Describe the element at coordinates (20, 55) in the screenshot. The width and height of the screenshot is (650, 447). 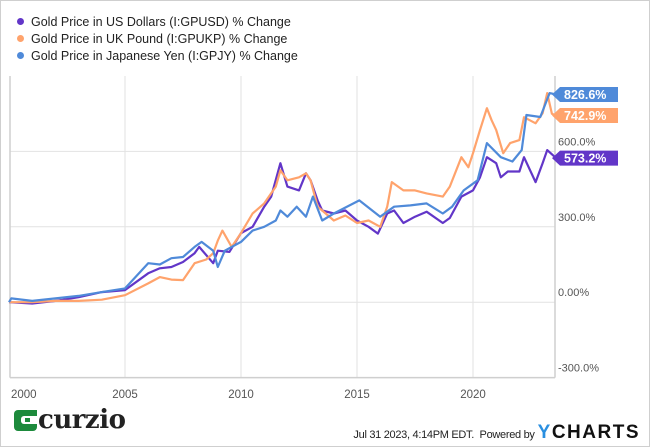
I see `legend-dot-jpy` at that location.